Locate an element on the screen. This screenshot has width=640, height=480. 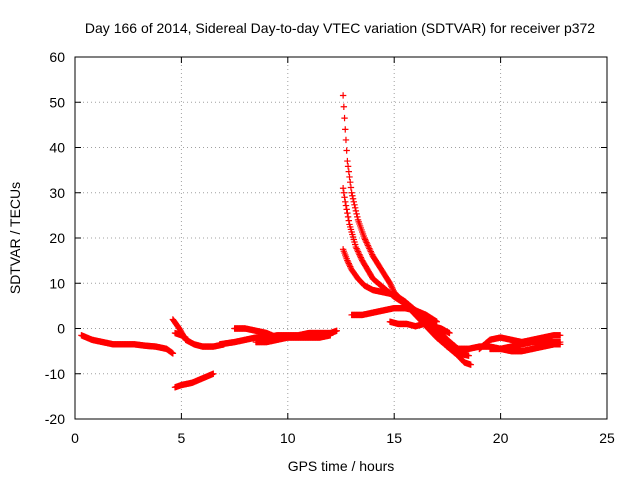
series-track-k is located at coordinates (394, 314).